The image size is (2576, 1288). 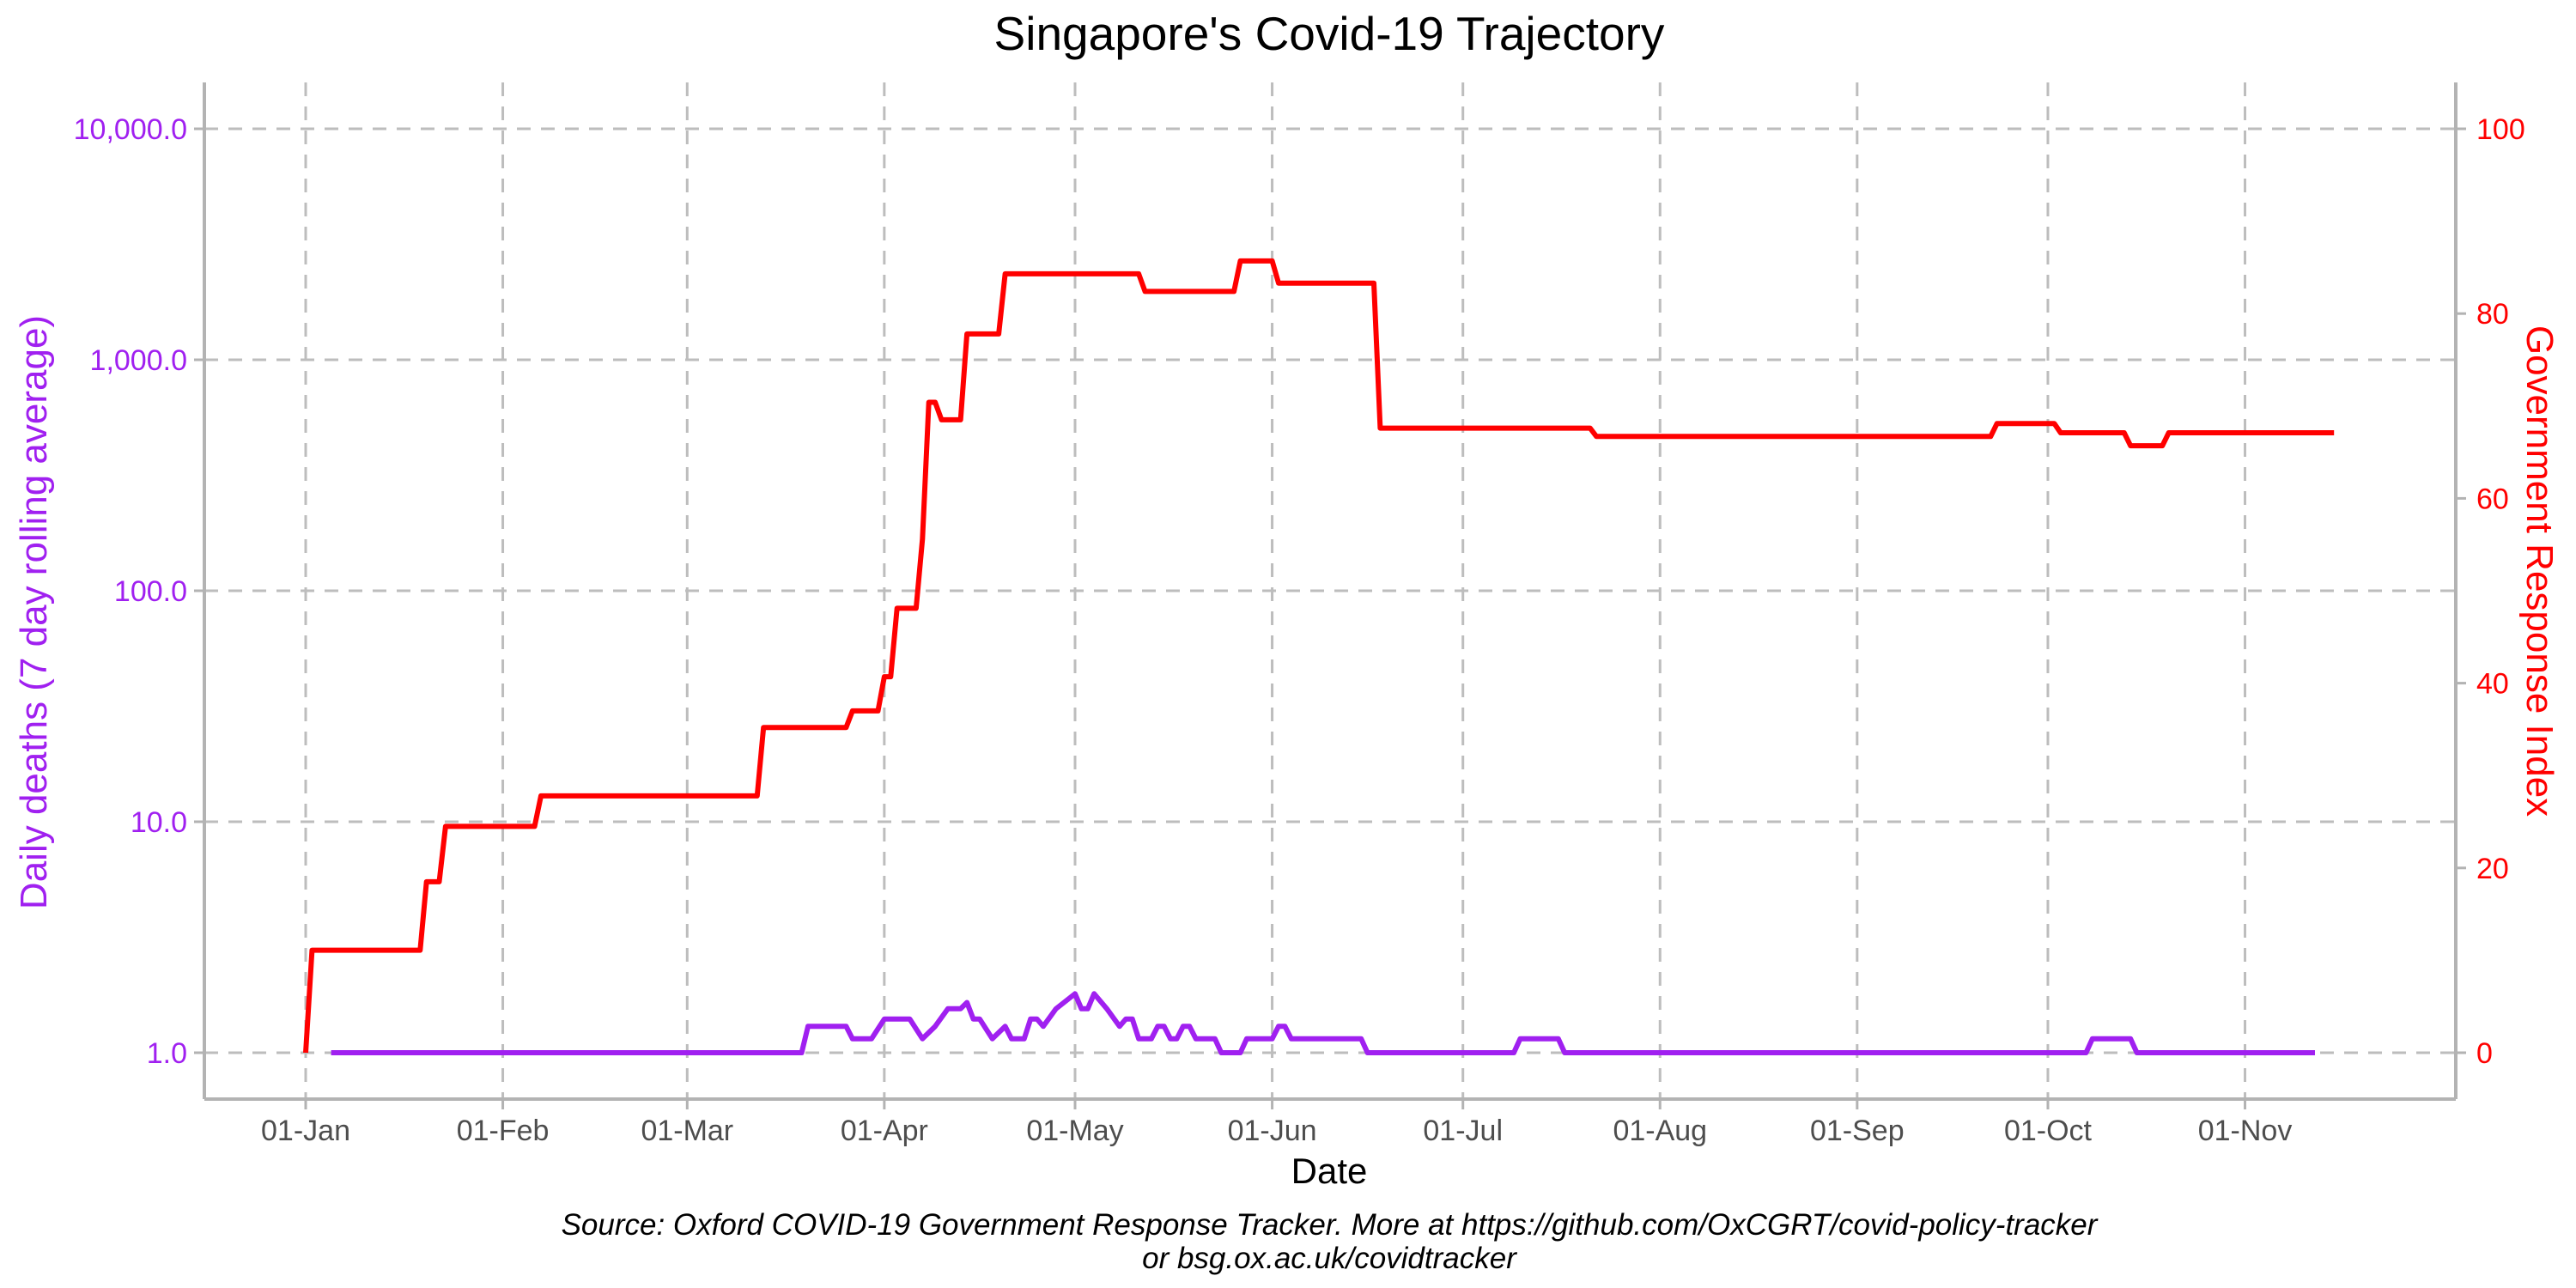 What do you see at coordinates (1463, 1131) in the screenshot?
I see `x-tick-label: 01-Jul` at bounding box center [1463, 1131].